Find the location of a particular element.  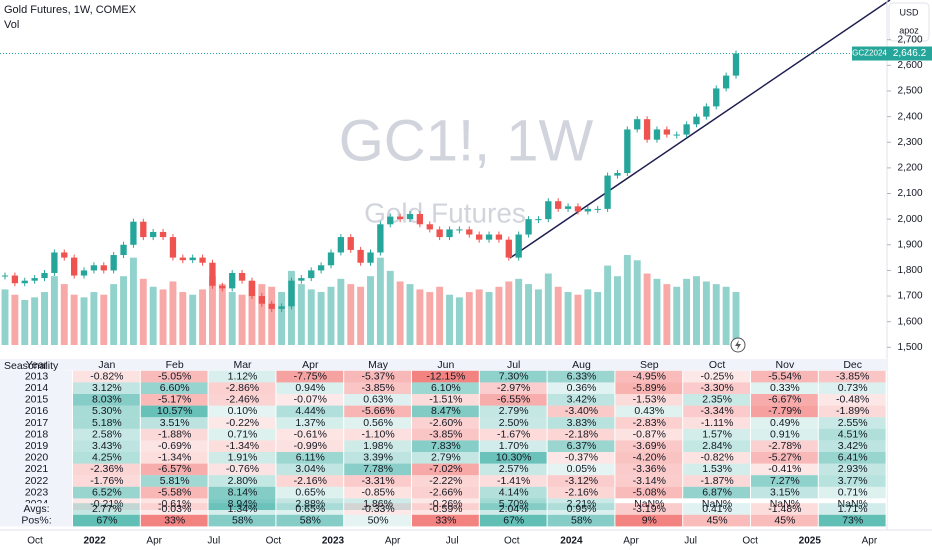

table-title: Seasonality is located at coordinates (31, 366).